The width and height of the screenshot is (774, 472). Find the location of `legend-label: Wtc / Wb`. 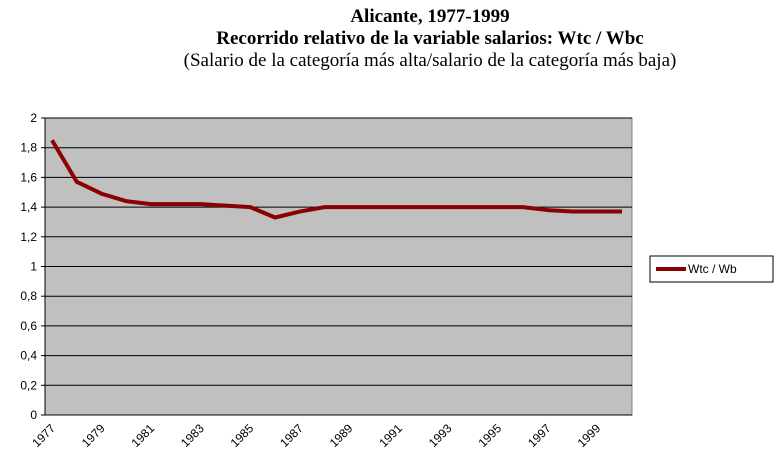

legend-label: Wtc / Wb is located at coordinates (712, 269).